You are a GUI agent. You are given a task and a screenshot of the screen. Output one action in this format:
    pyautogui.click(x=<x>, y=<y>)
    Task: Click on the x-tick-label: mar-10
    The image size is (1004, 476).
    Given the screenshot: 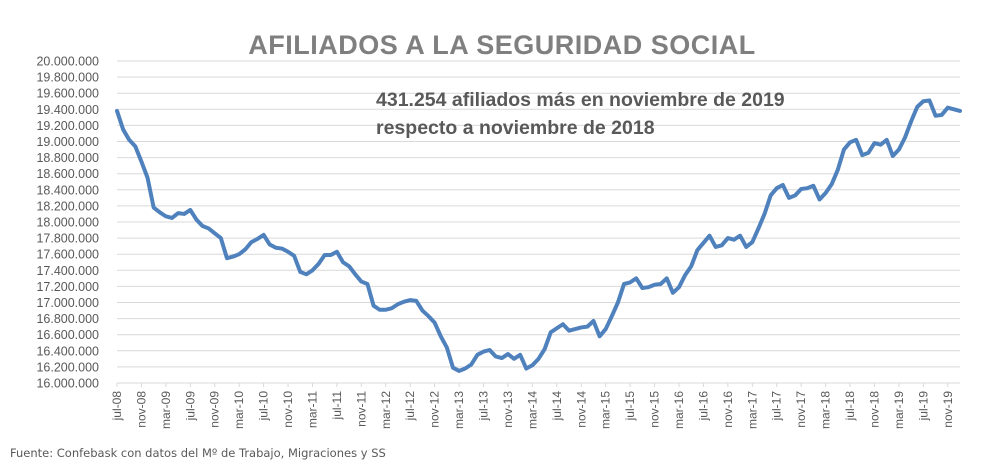 What is the action you would take?
    pyautogui.click(x=239, y=410)
    